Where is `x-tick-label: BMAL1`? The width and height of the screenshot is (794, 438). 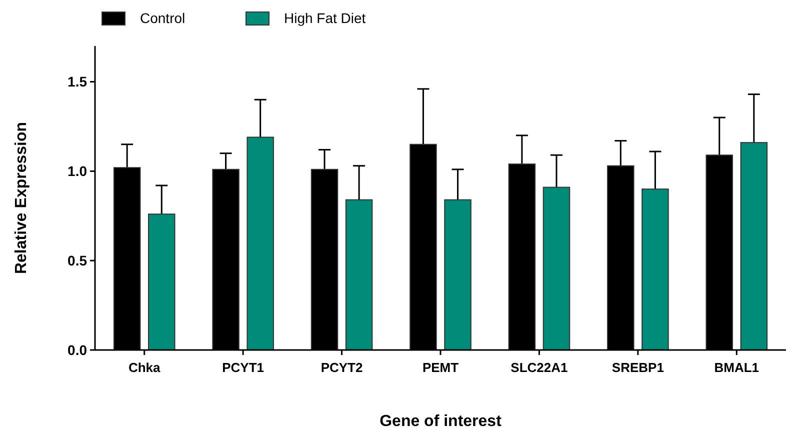
x-tick-label: BMAL1 is located at coordinates (737, 367).